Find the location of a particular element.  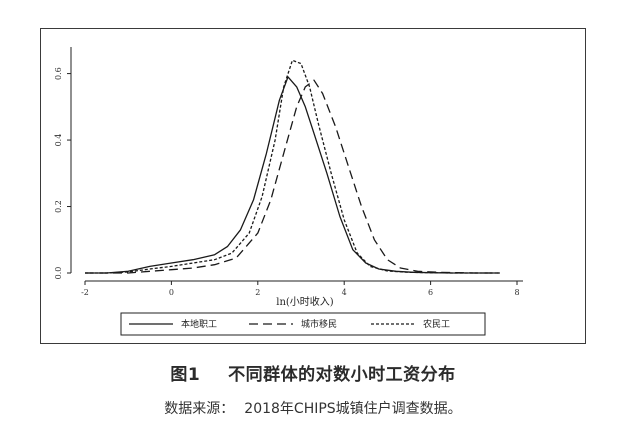

y-tick-label: 0.4 is located at coordinates (58, 140).